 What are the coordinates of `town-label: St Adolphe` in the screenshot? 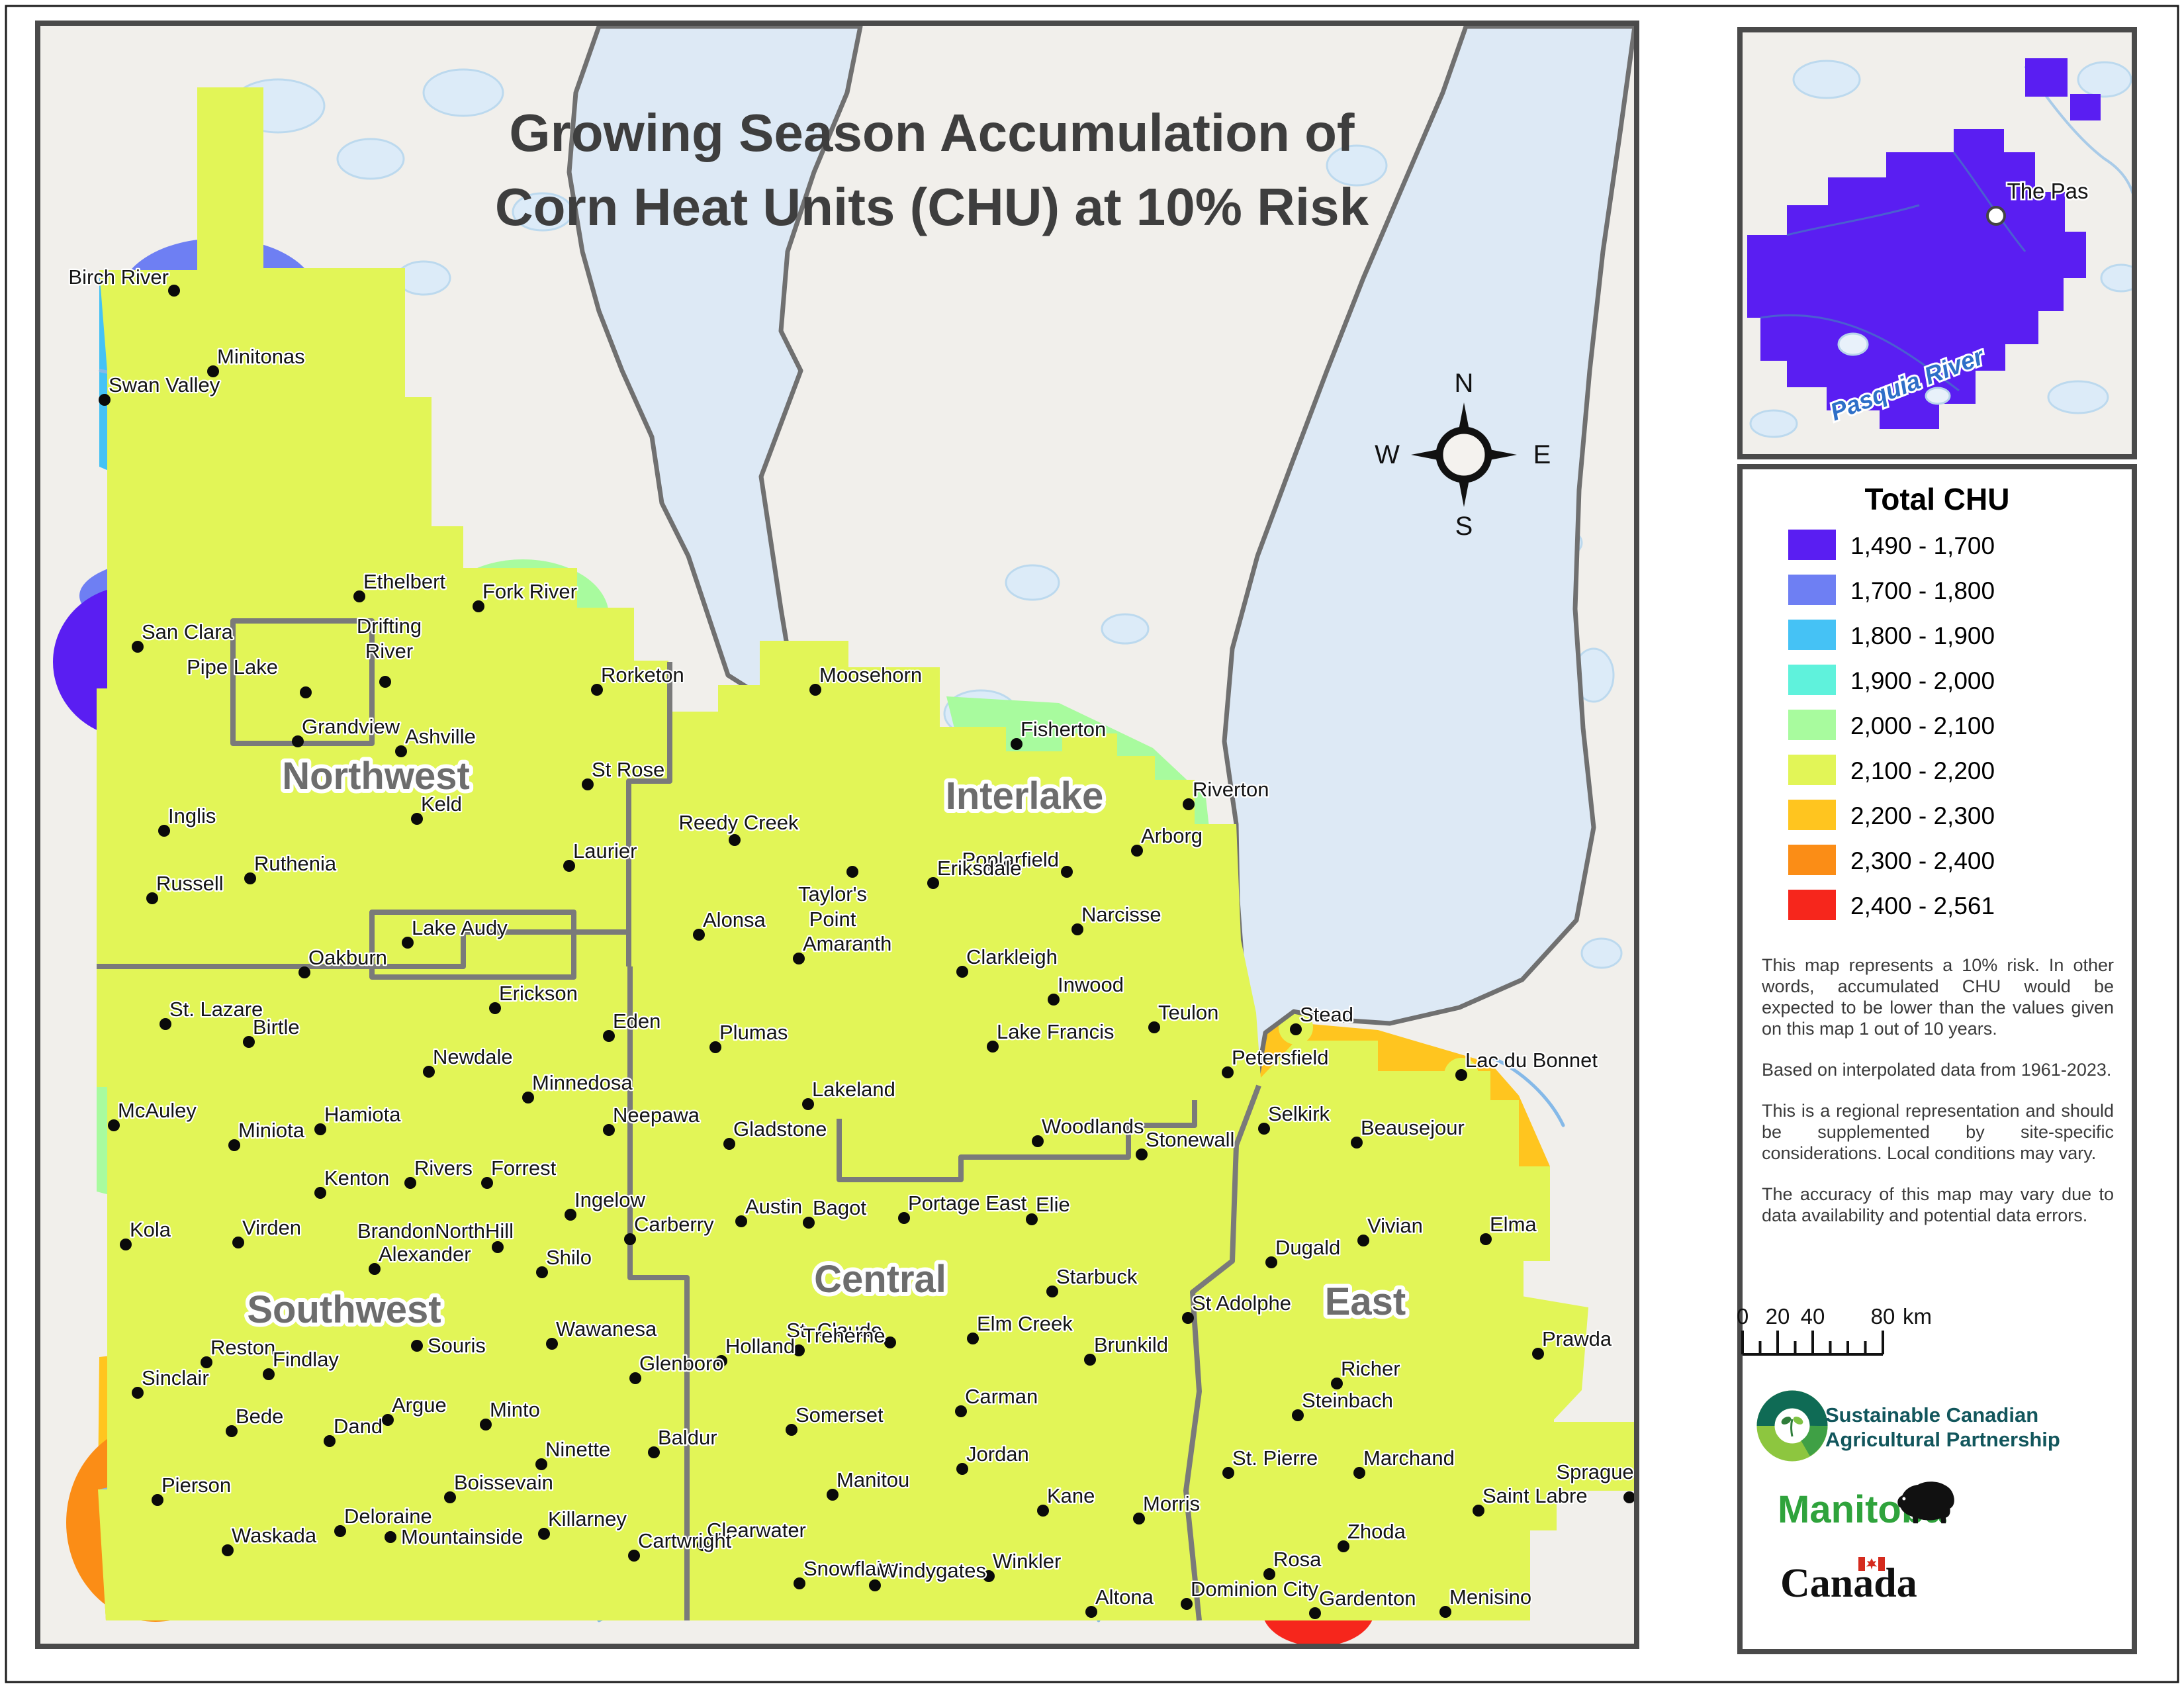 It's located at (1241, 1303).